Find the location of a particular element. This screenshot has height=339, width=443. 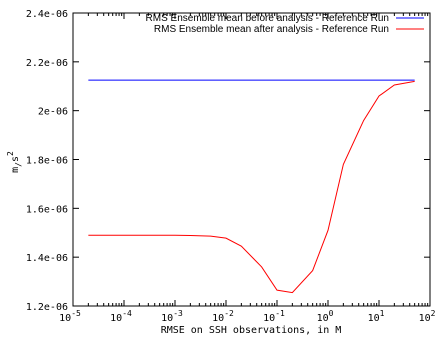

x-tick-label: 10² is located at coordinates (427, 316).